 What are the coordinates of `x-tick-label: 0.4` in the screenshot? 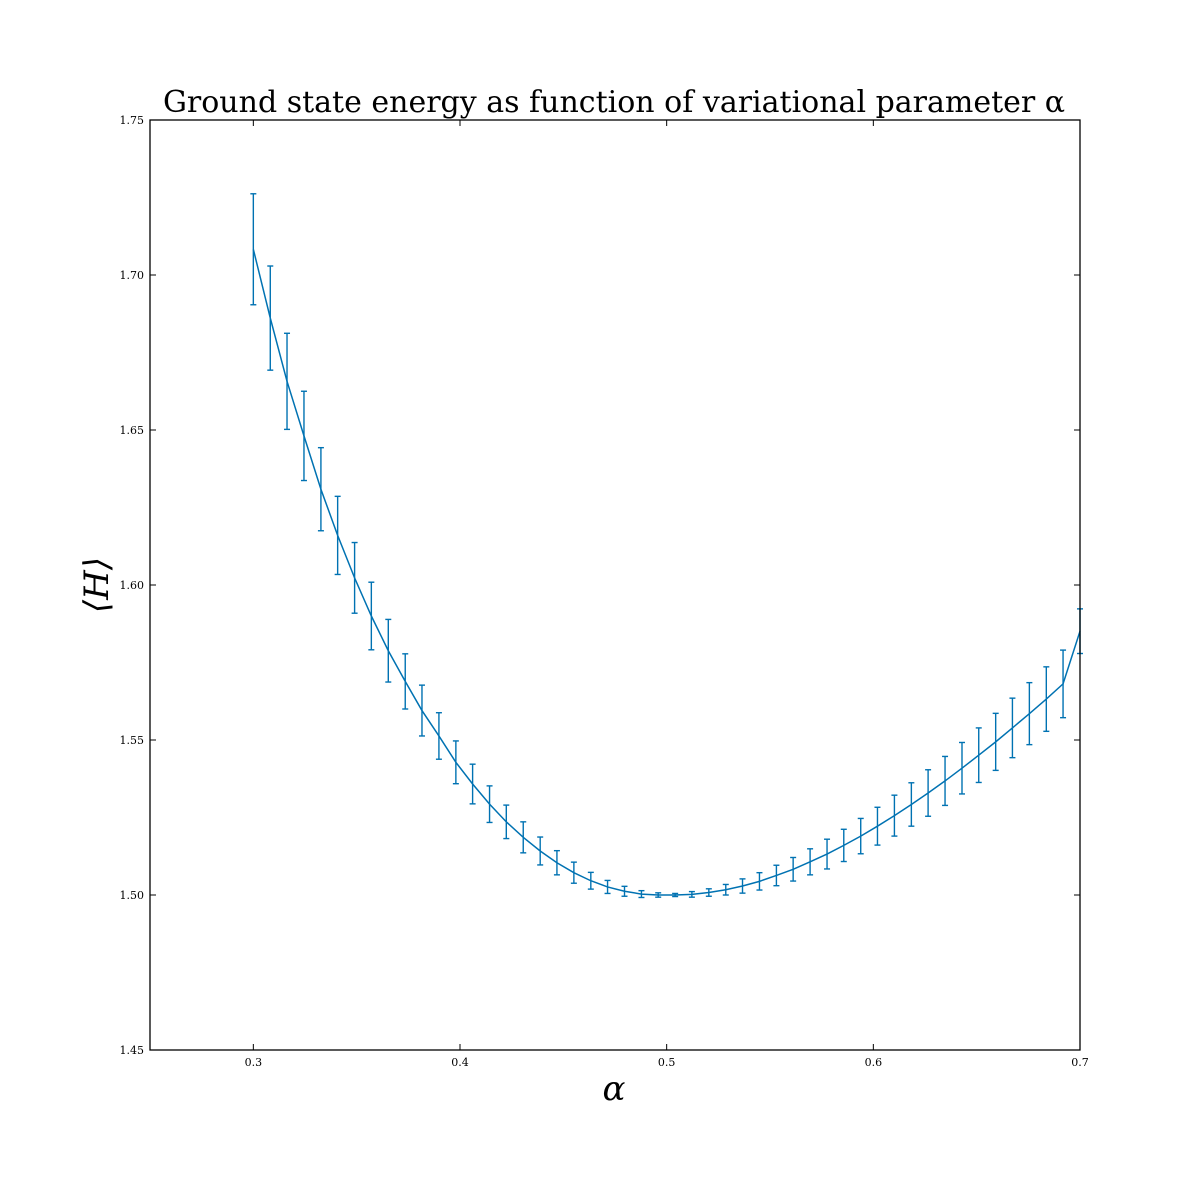 It's located at (460, 1062).